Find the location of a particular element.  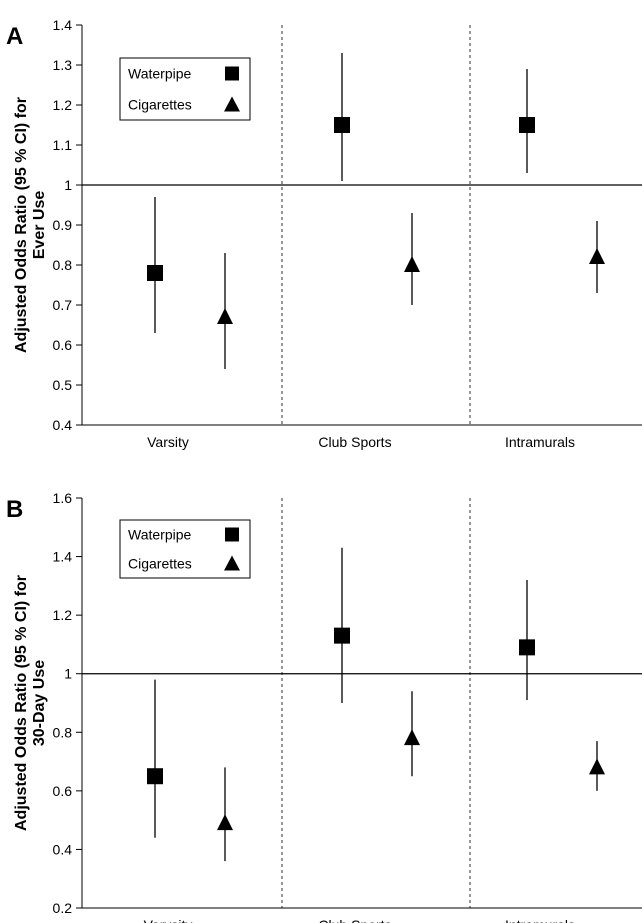

y-tick-label: 0.7 is located at coordinates (63, 305).